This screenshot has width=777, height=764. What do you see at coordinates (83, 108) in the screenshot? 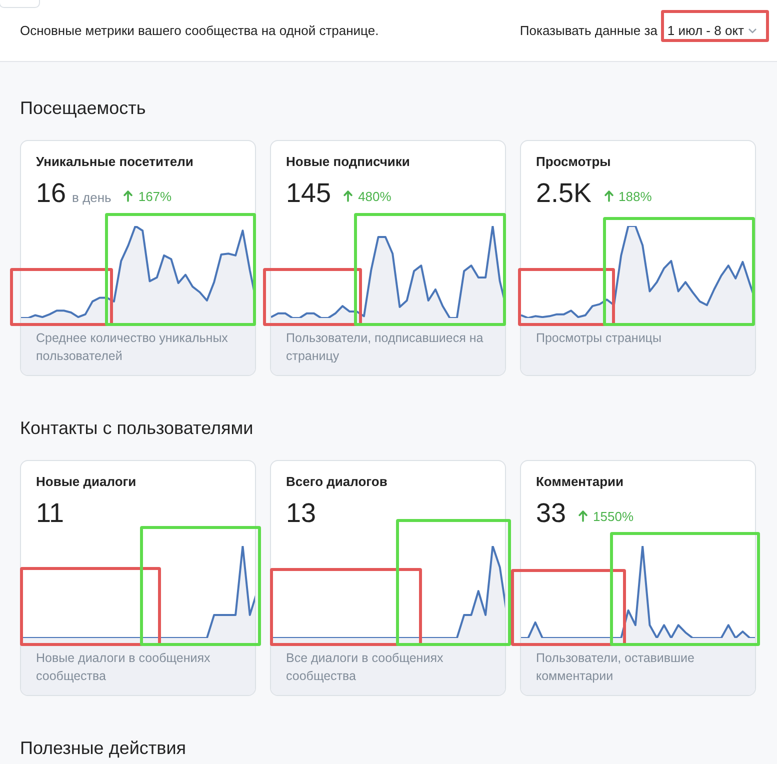
I see `text: Посещаемость` at bounding box center [83, 108].